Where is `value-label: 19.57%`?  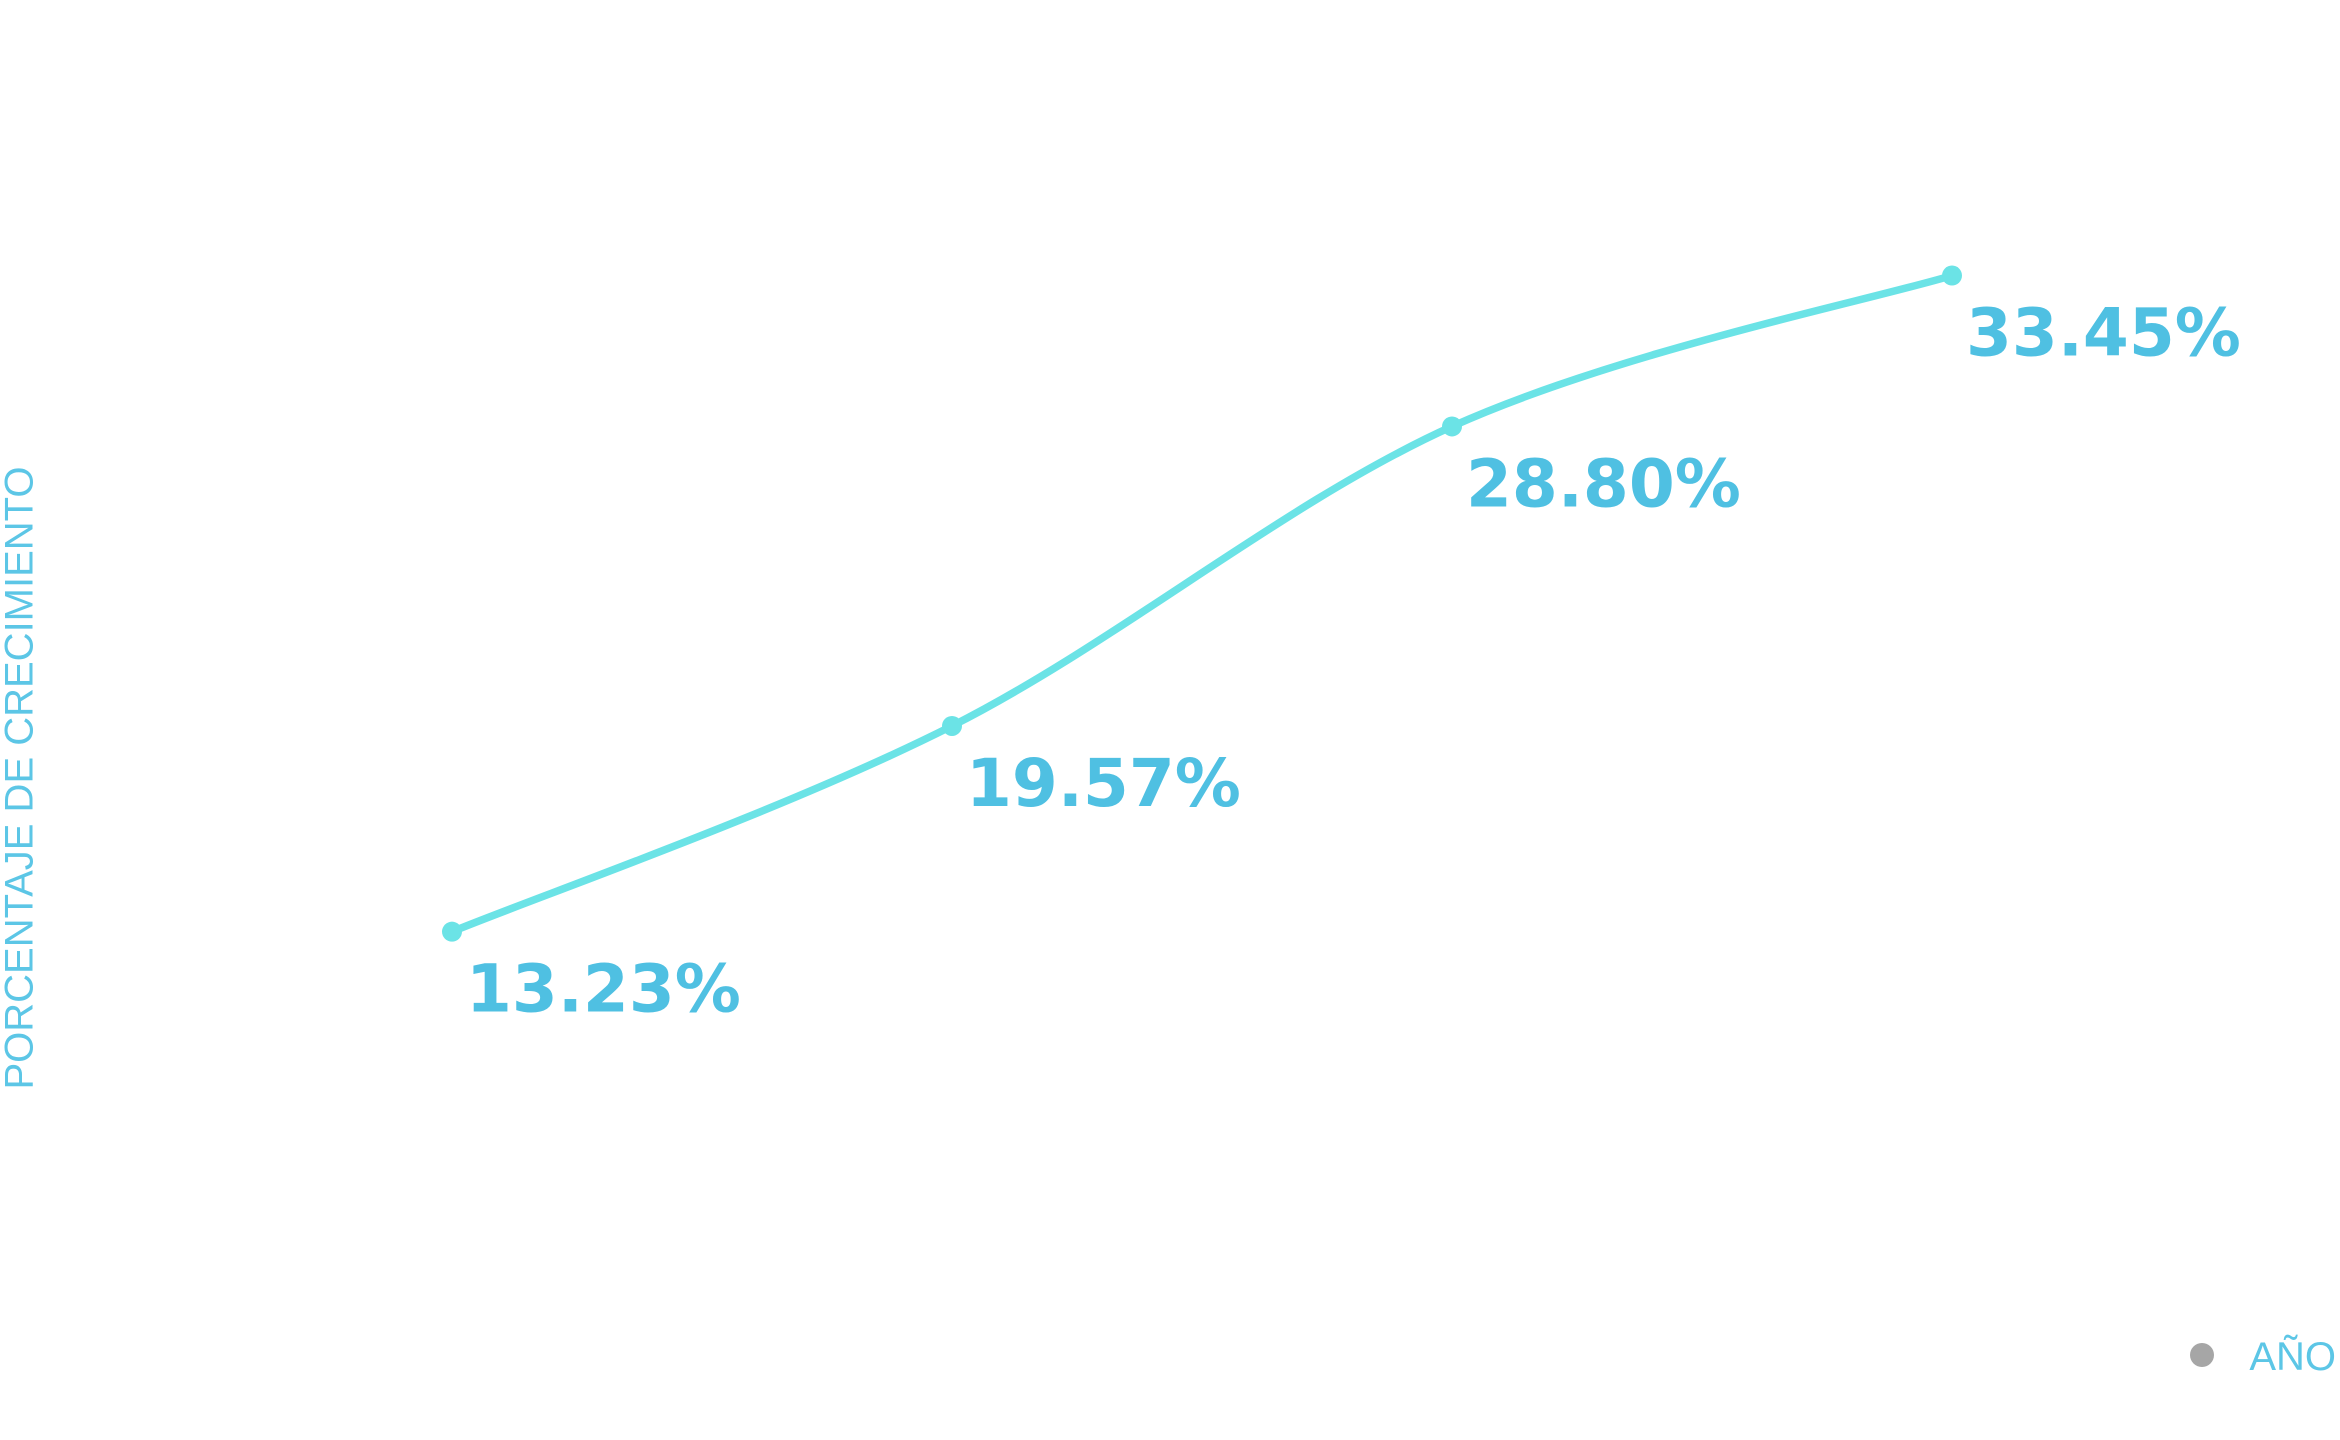
value-label: 19.57% is located at coordinates (1103, 783).